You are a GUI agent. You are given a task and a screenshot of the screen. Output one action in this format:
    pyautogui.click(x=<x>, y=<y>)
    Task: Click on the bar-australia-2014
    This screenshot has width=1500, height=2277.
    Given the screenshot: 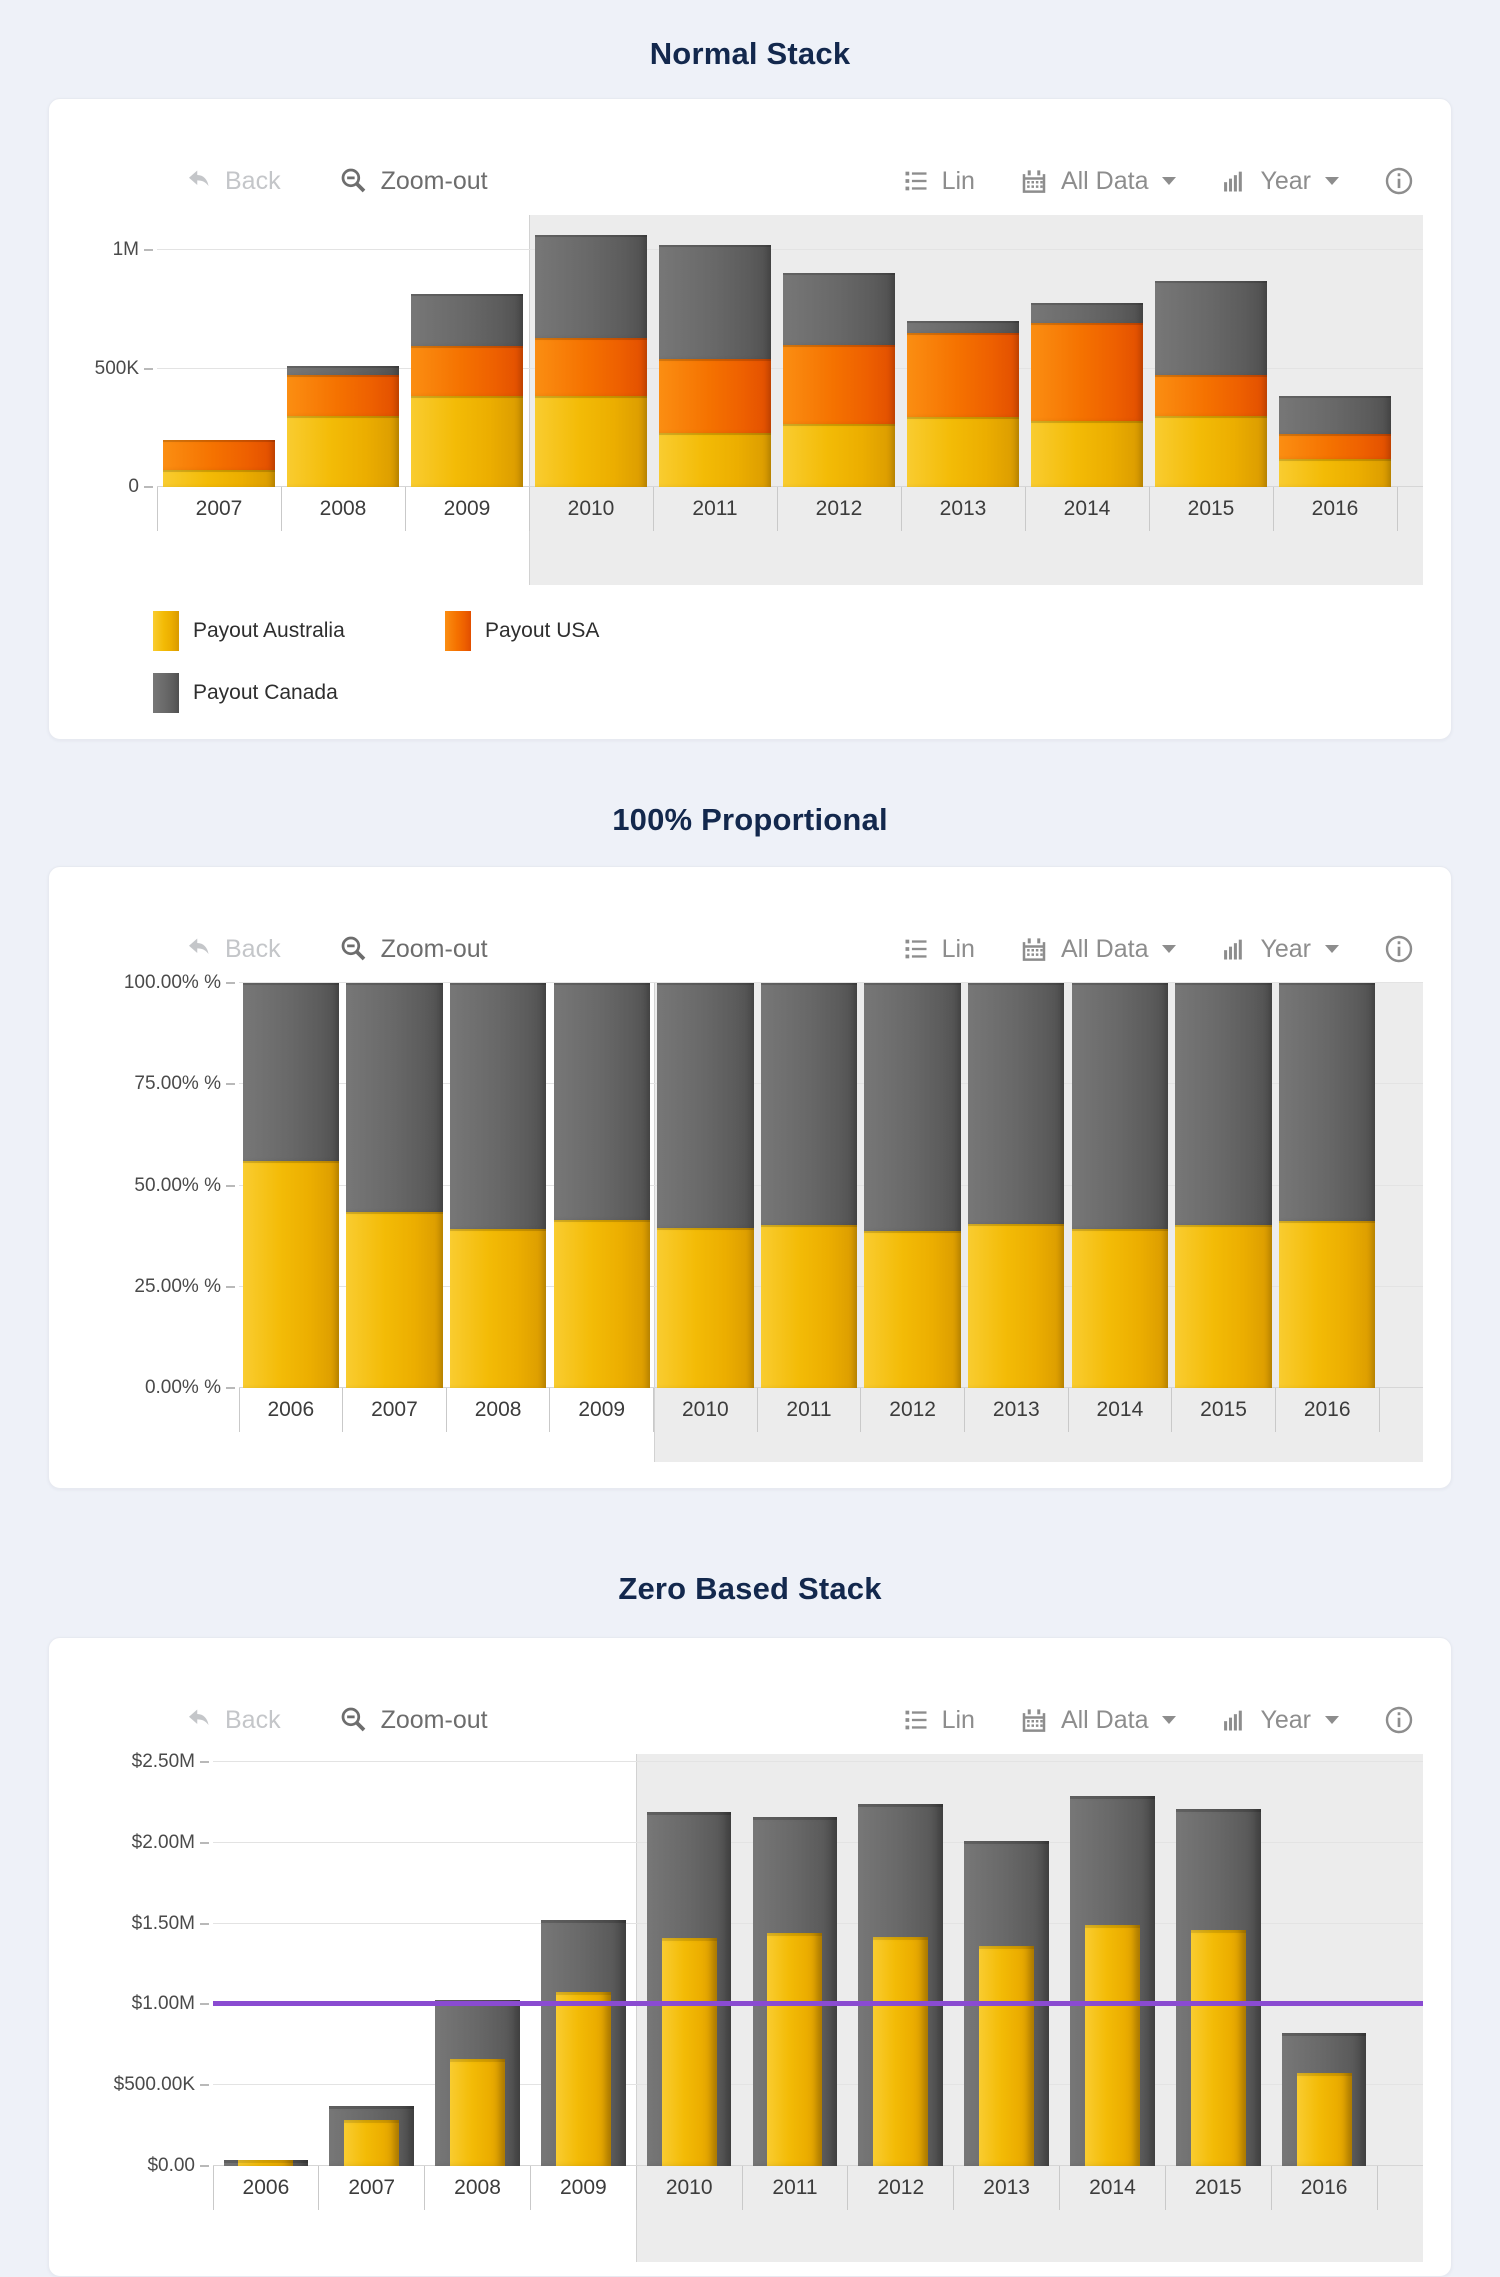 What is the action you would take?
    pyautogui.click(x=1112, y=2045)
    